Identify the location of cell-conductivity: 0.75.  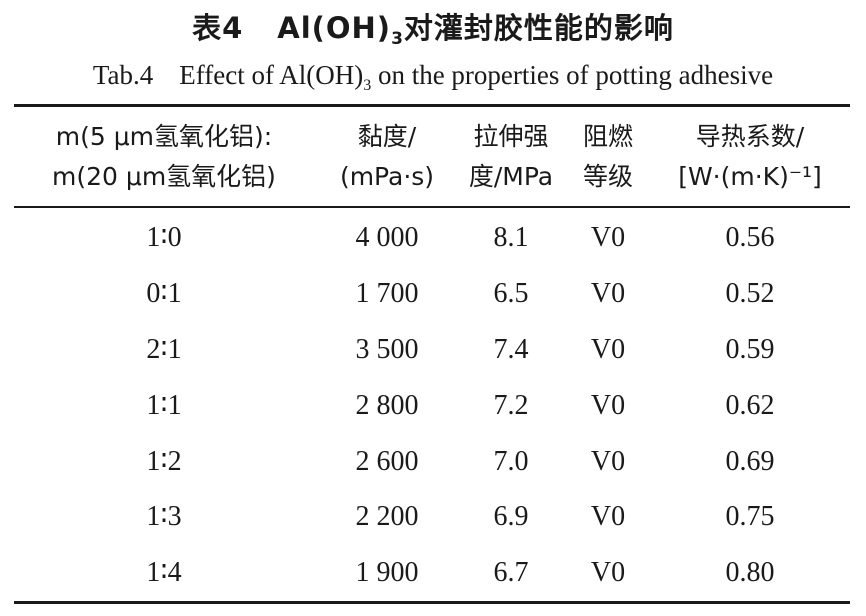
(750, 517).